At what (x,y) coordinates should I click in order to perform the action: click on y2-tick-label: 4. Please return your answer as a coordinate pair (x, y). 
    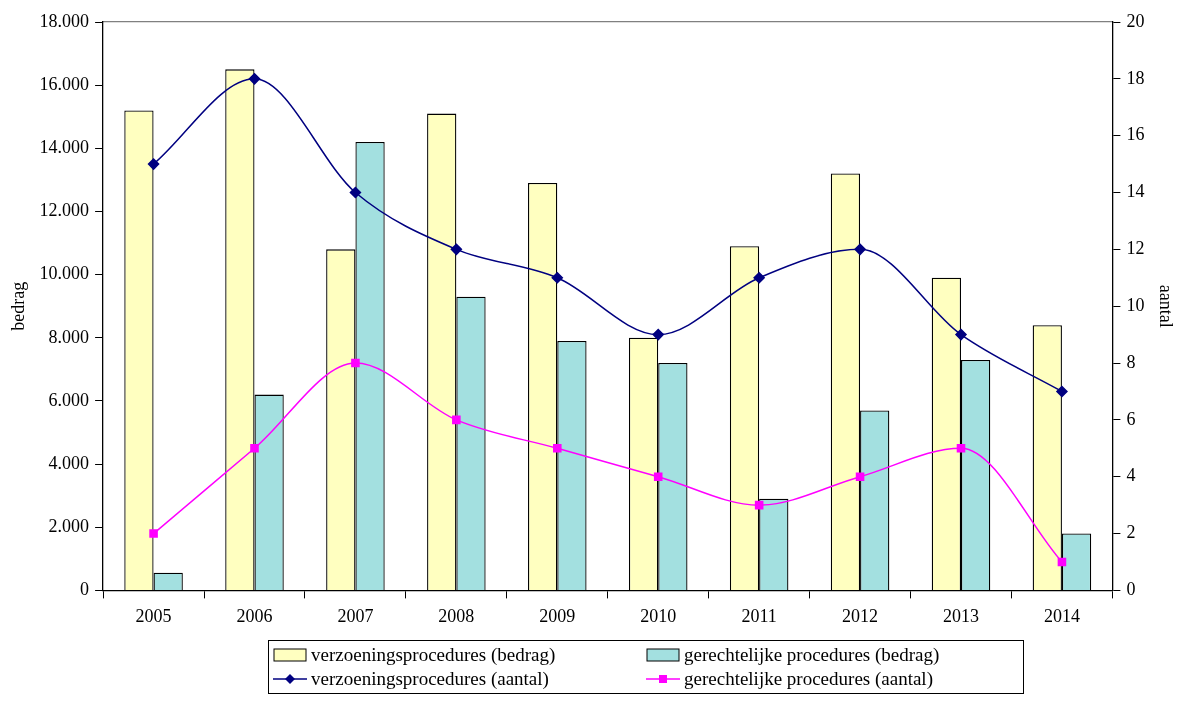
    Looking at the image, I should click on (1131, 475).